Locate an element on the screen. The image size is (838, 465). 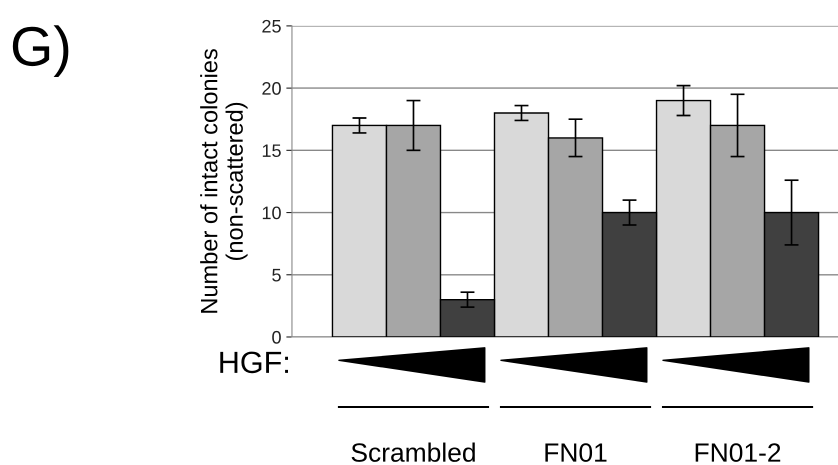
y-tick-label: 0 is located at coordinates (276, 337).